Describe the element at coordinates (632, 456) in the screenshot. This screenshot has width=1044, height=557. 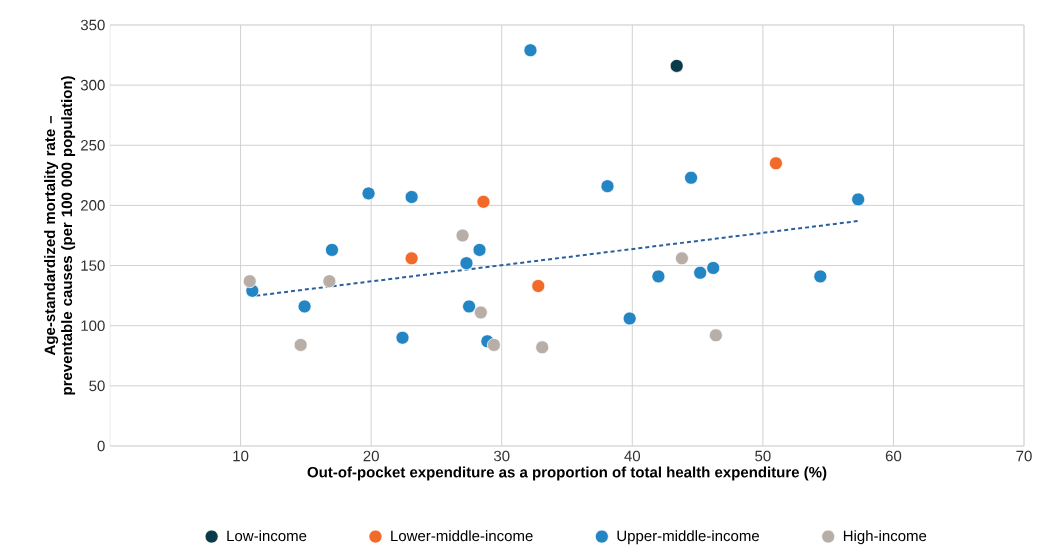
I see `x-tick-label: 40` at that location.